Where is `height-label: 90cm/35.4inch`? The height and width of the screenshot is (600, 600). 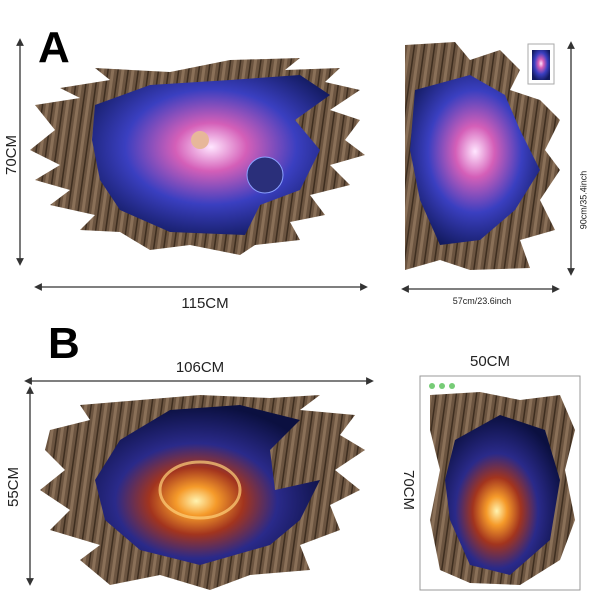
height-label: 90cm/35.4inch is located at coordinates (583, 200).